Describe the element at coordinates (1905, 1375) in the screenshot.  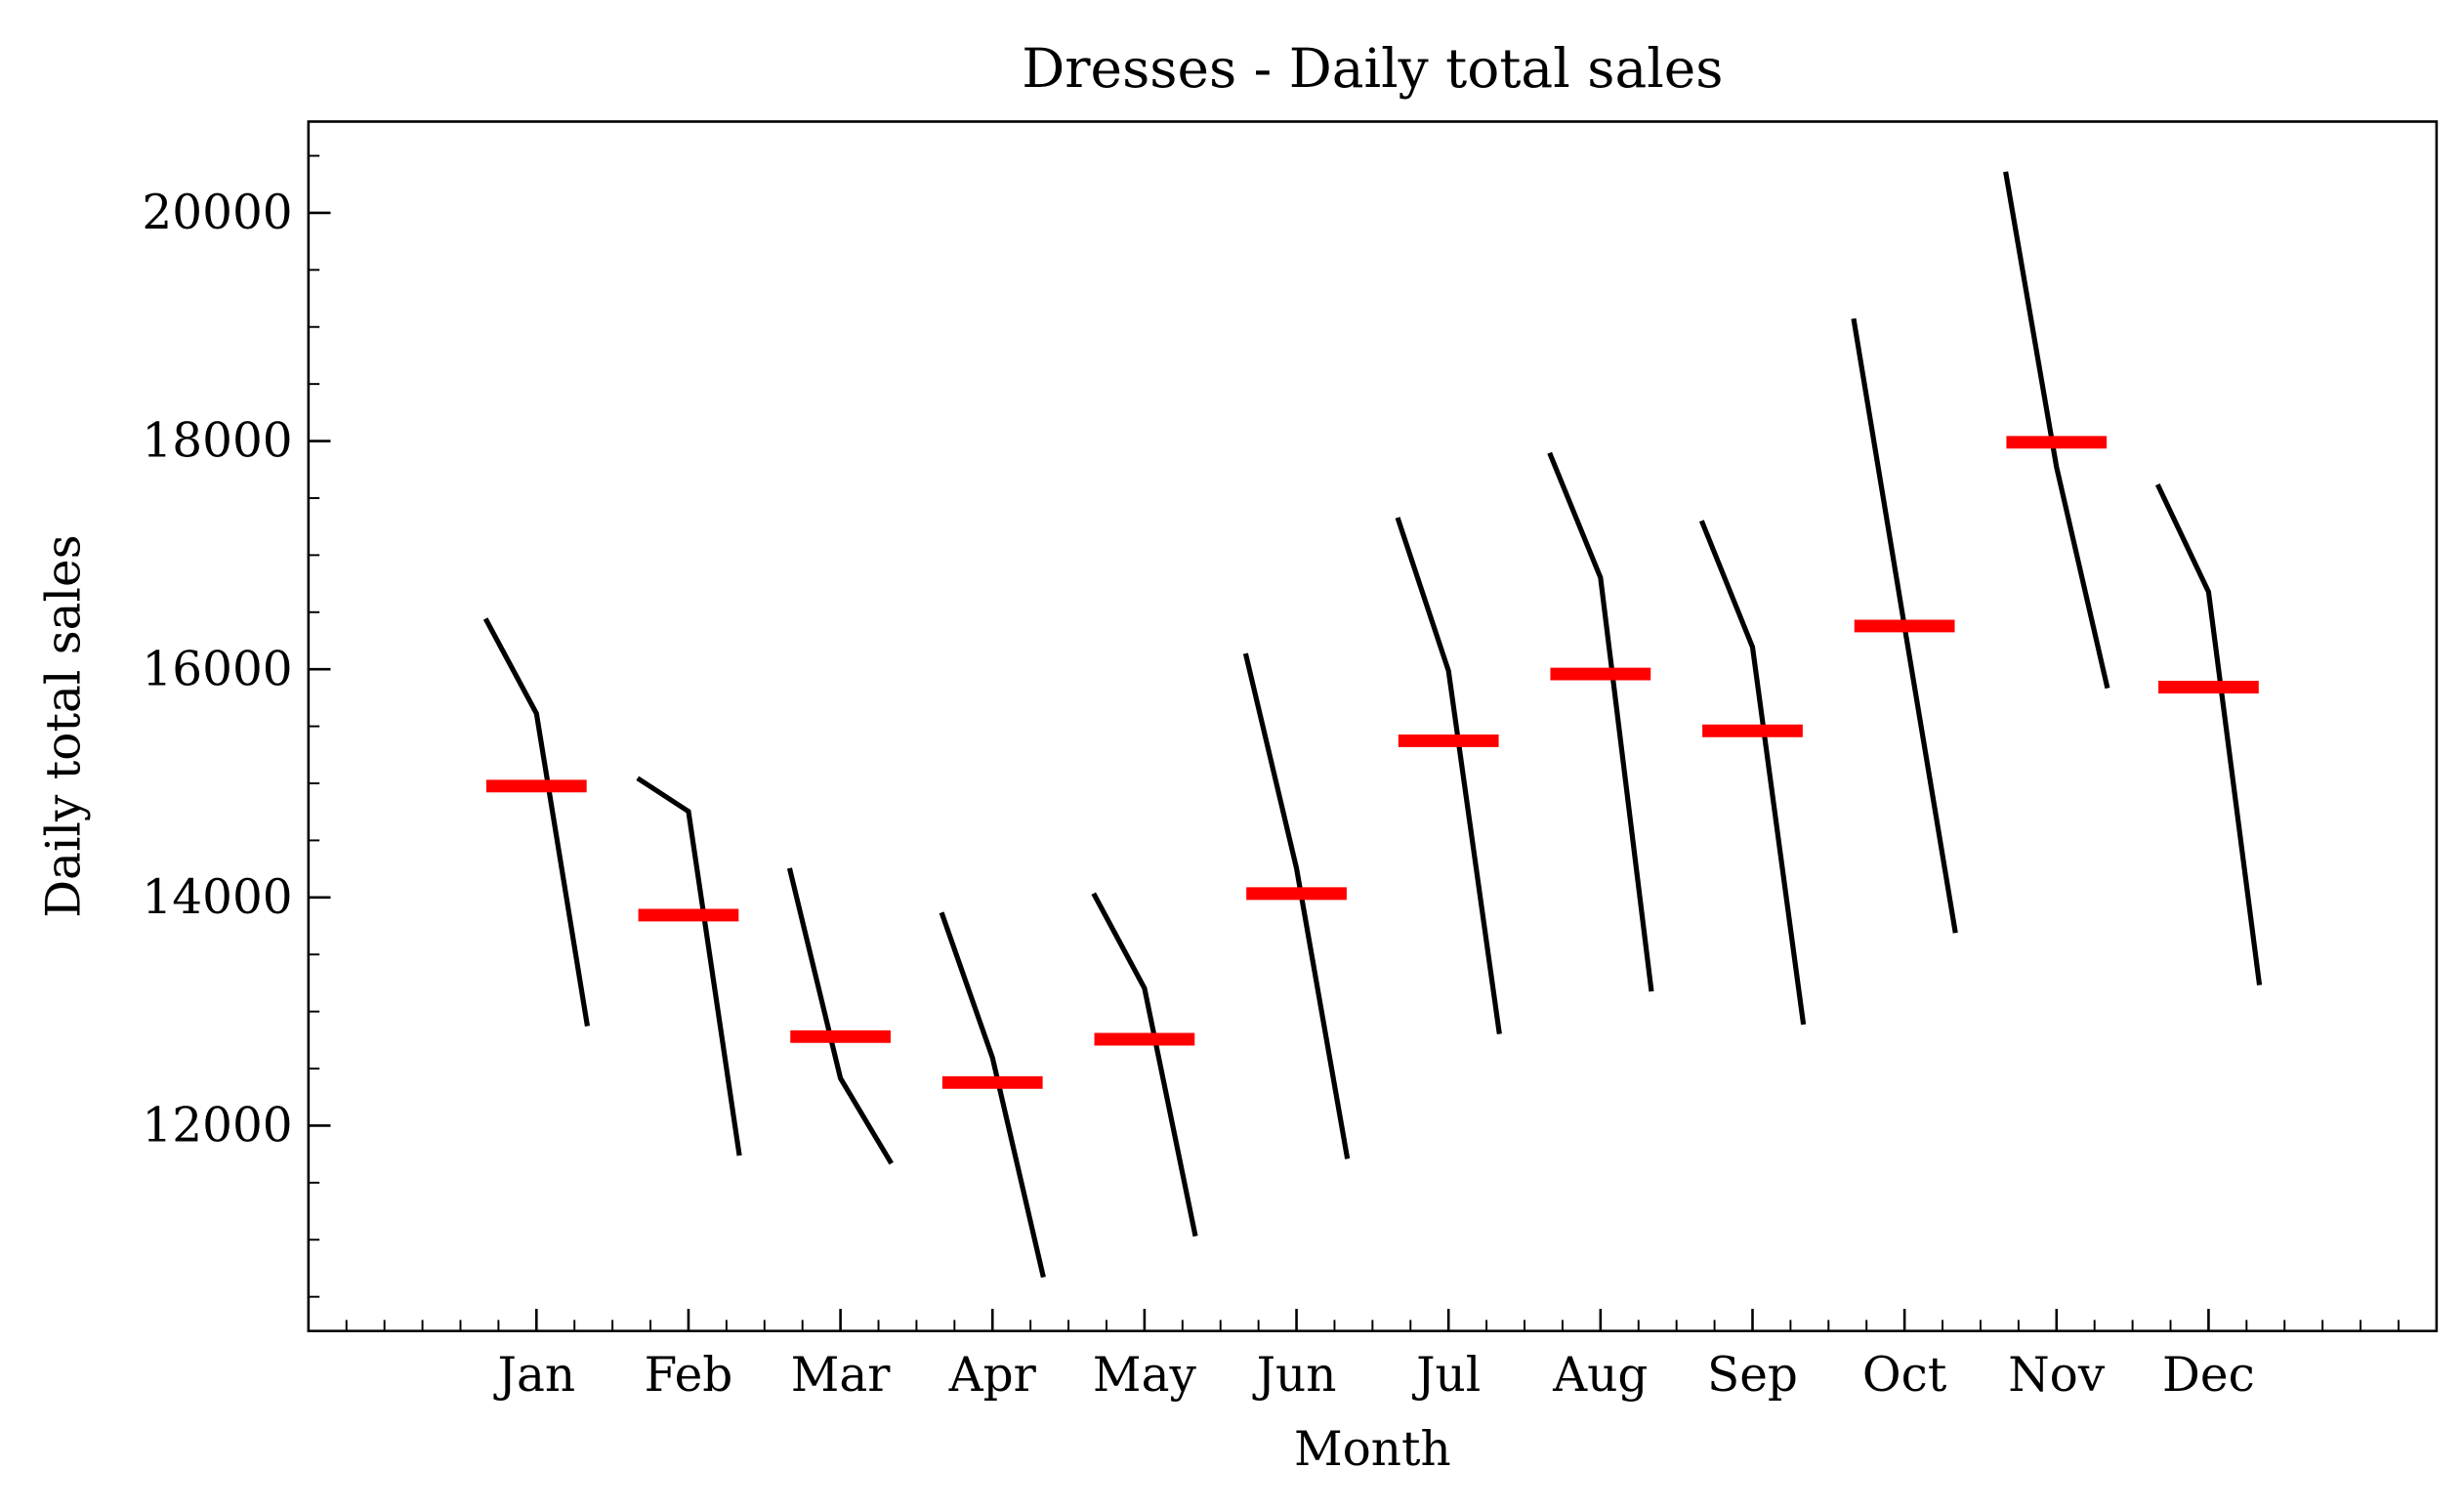
I see `x-tick-label: Oct` at that location.